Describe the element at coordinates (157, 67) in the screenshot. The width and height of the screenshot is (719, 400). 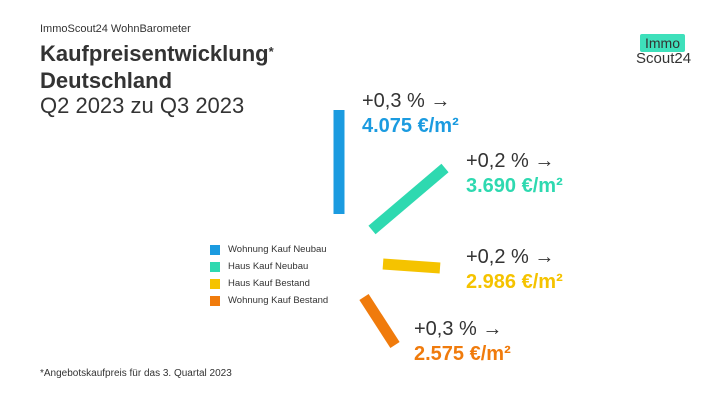
I see `page-title: Kaufpreisentwicklung* Deutschland` at that location.